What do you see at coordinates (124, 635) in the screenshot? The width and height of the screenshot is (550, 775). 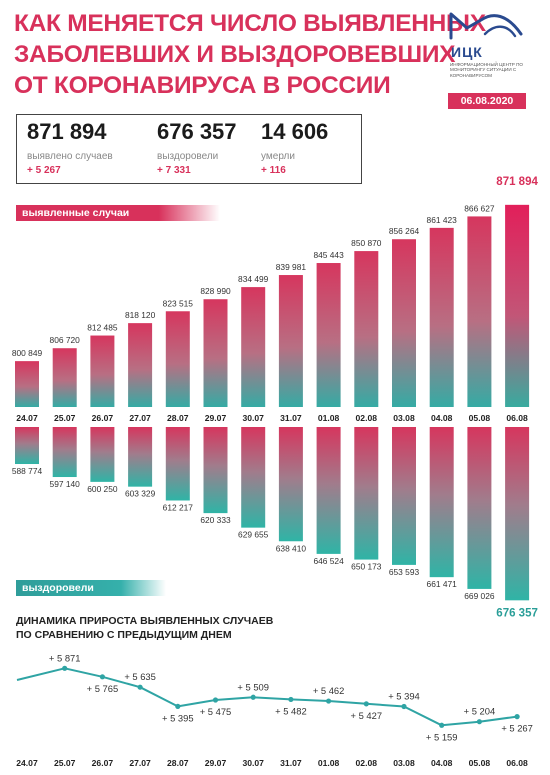 I see `trend-title-line-2: ПО СРАВНЕНИЮ С ПРЕДЫДУЩИМ ДНЕМ` at bounding box center [124, 635].